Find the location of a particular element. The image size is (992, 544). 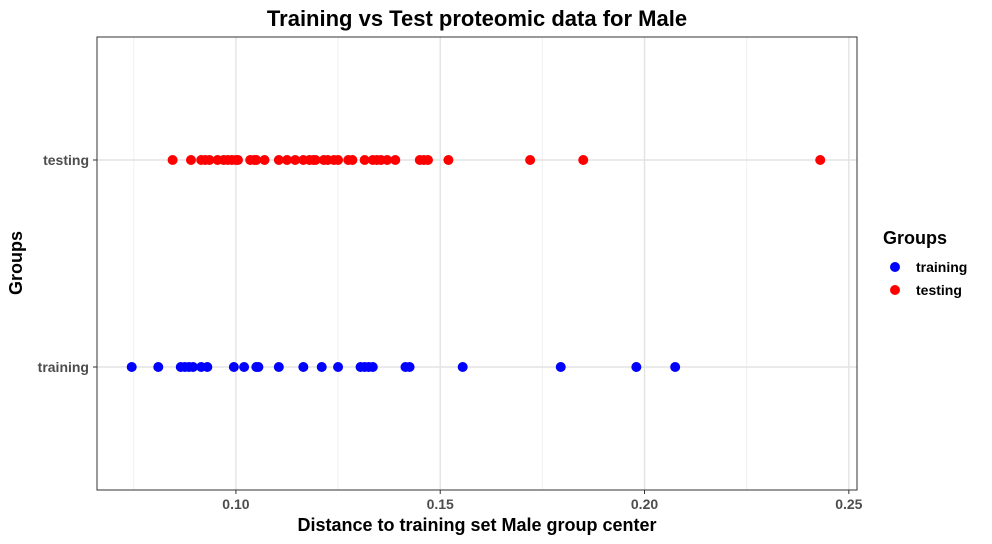

y-axis-ticks: training testing is located at coordinates (67, 263).